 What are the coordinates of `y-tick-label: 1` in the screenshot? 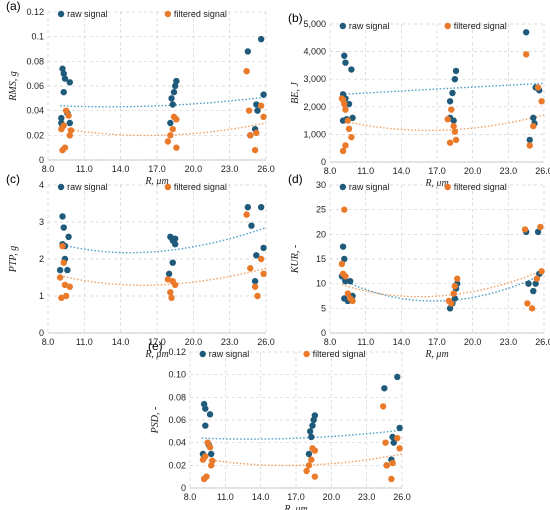 It's located at (41, 296).